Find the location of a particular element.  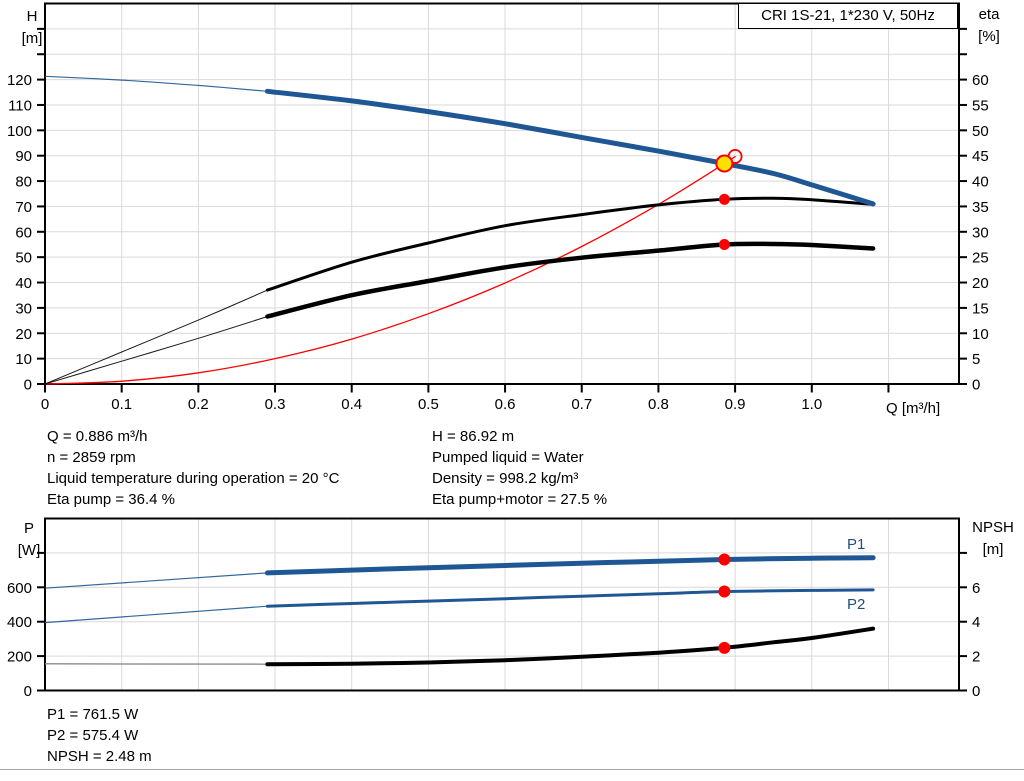

tick-label: 0.6 is located at coordinates (505, 404).